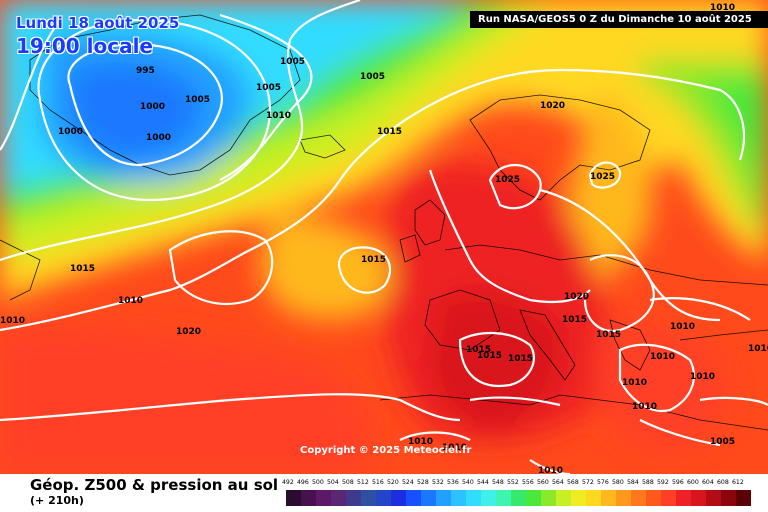  What do you see at coordinates (333, 482) in the screenshot?
I see `legend-label: 504` at bounding box center [333, 482].